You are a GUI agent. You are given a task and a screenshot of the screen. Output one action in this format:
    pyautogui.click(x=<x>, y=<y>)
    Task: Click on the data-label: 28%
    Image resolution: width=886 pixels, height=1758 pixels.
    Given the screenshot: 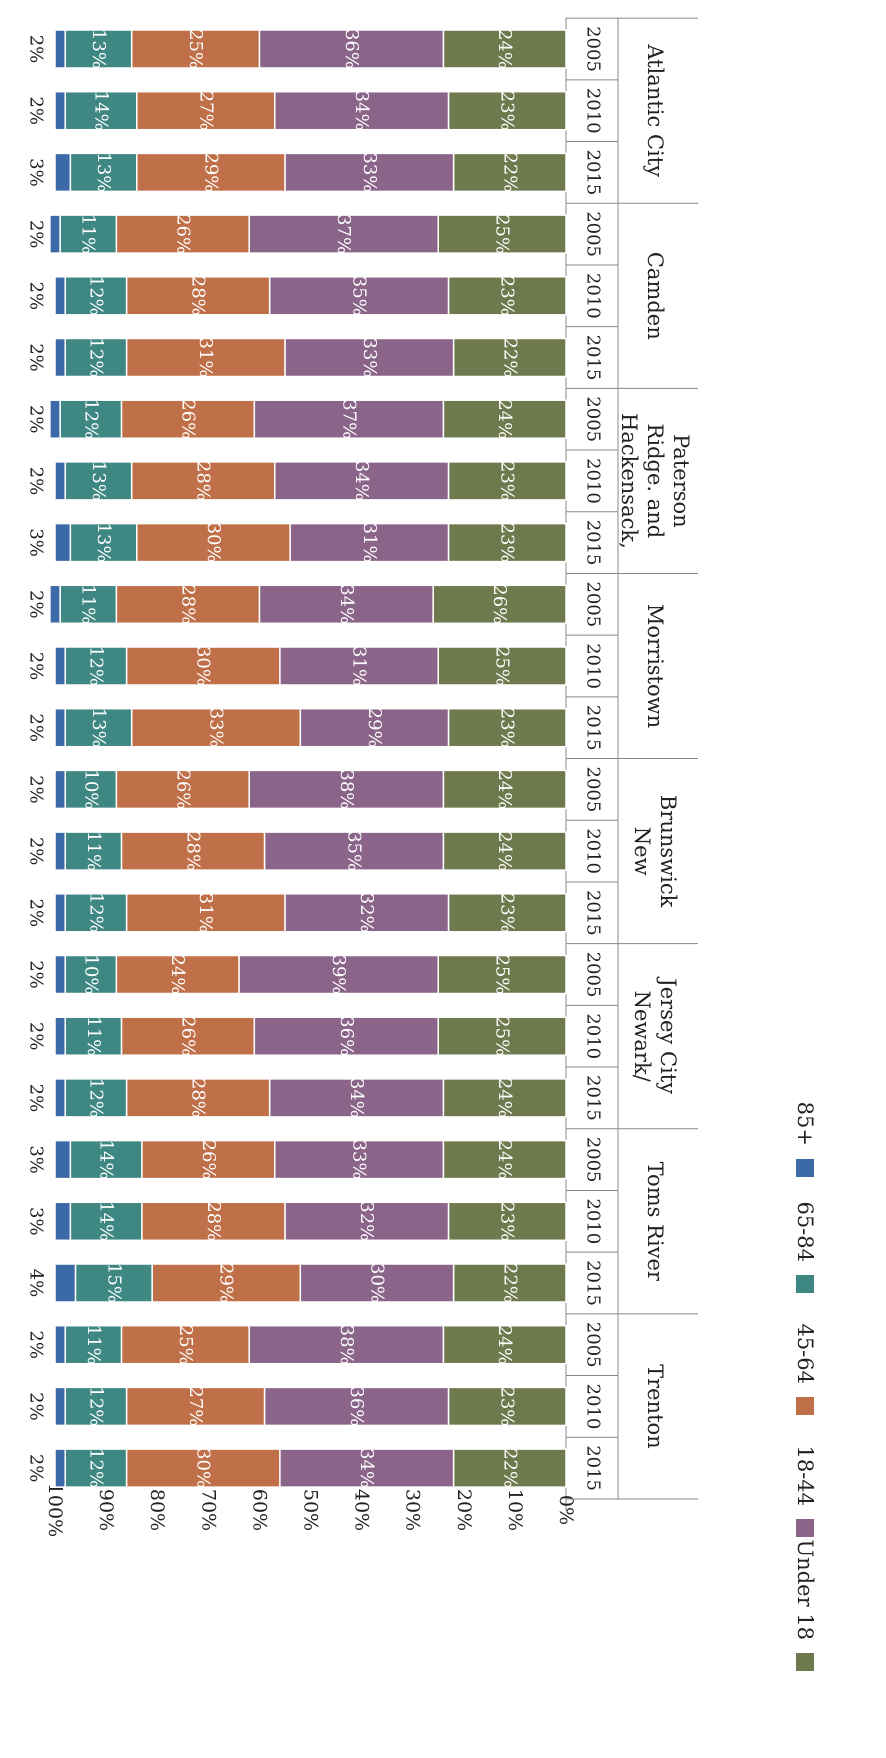 What is the action you would take?
    pyautogui.click(x=198, y=296)
    